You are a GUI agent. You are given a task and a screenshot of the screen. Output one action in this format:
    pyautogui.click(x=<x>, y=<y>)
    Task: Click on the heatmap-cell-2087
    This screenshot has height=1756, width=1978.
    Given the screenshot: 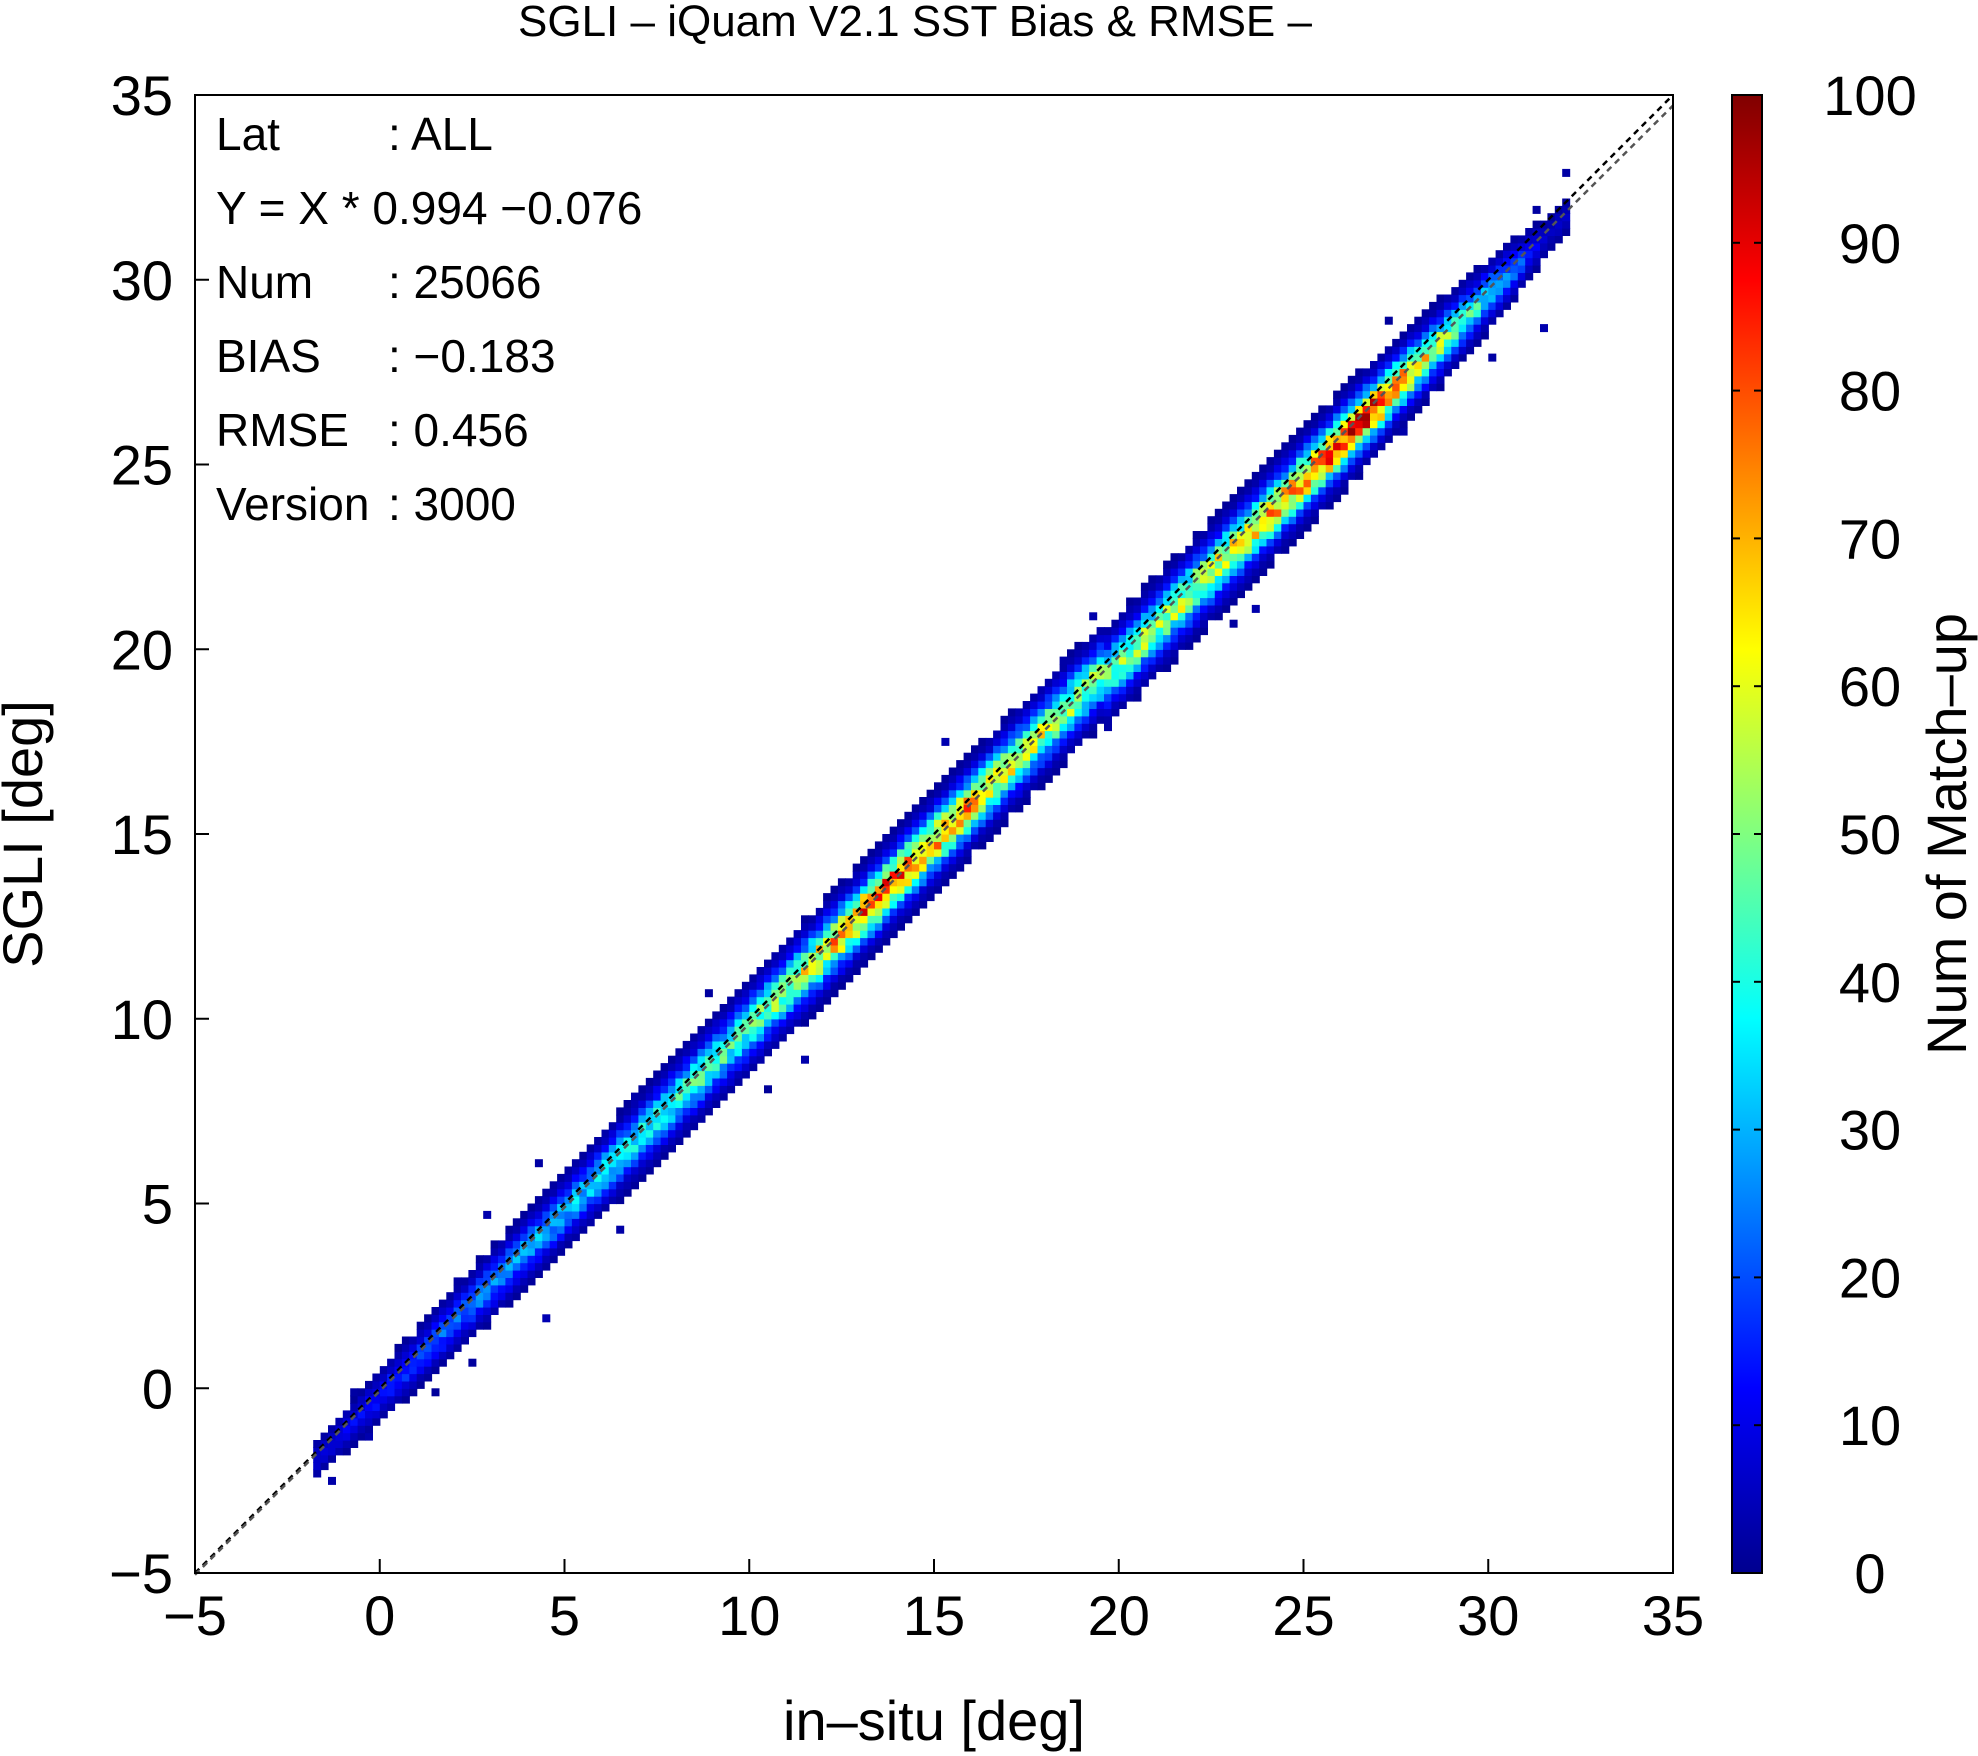 What is the action you would take?
    pyautogui.click(x=1551, y=224)
    